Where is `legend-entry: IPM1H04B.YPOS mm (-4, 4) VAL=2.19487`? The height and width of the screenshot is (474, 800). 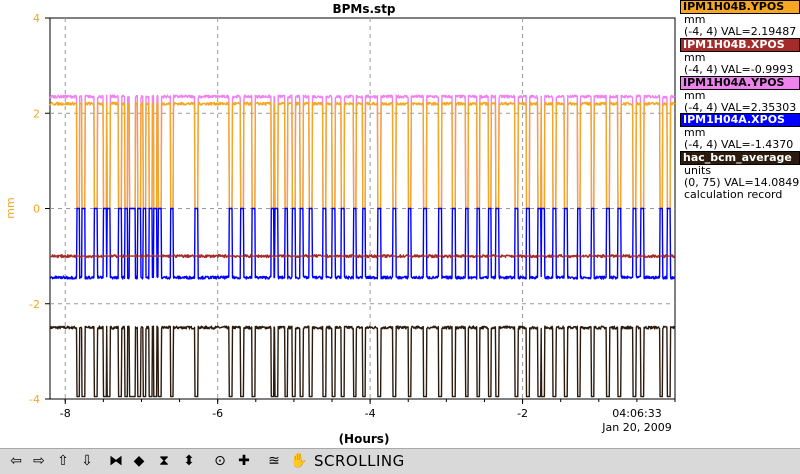 legend-entry: IPM1H04B.YPOS mm (-4, 4) VAL=2.19487 is located at coordinates (740, 19).